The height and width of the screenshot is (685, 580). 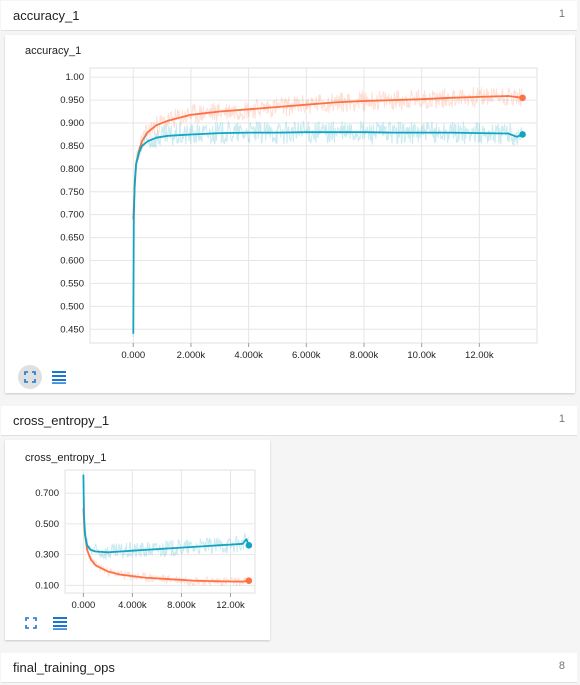 I want to click on section-header-accuracy: accuracy_1 1, so click(x=289, y=16).